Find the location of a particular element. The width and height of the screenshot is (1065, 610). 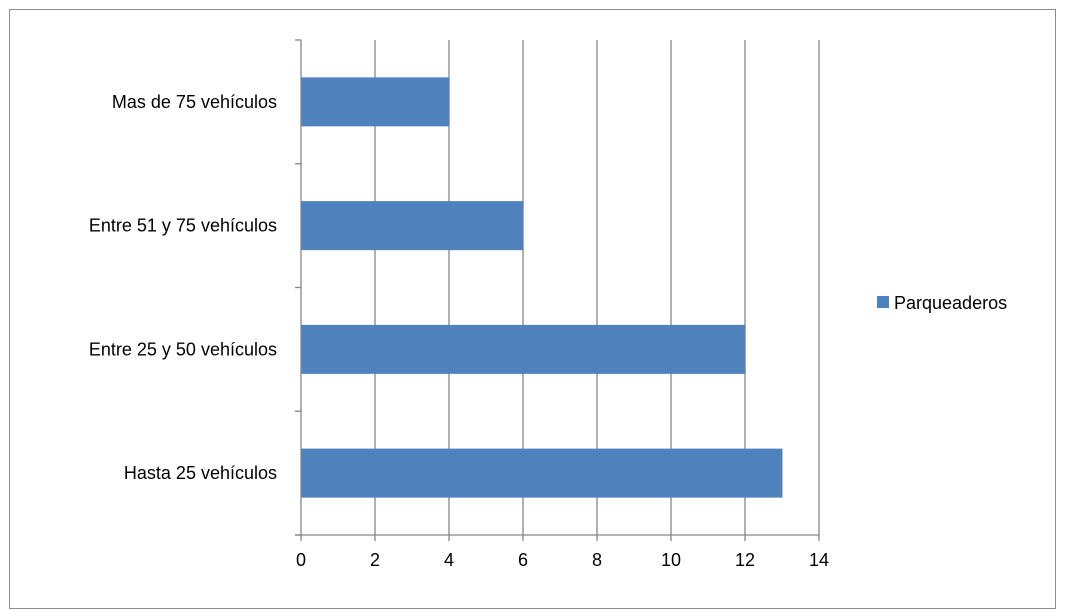

x-tick-label-4: 4 is located at coordinates (449, 560).